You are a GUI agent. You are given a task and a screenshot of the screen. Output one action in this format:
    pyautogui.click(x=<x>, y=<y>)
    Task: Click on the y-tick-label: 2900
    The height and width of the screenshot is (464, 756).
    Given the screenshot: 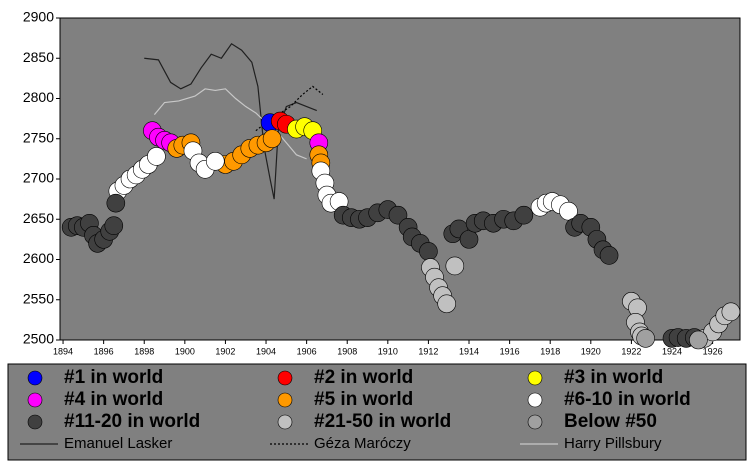 What is the action you would take?
    pyautogui.click(x=38, y=17)
    